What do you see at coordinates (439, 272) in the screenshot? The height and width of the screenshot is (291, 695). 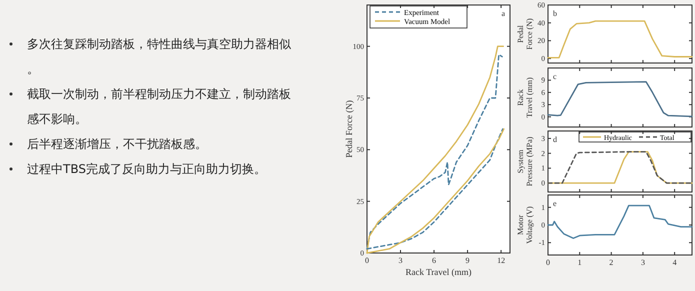 I see `x-axis-title: Rack Travel (mm)` at bounding box center [439, 272].